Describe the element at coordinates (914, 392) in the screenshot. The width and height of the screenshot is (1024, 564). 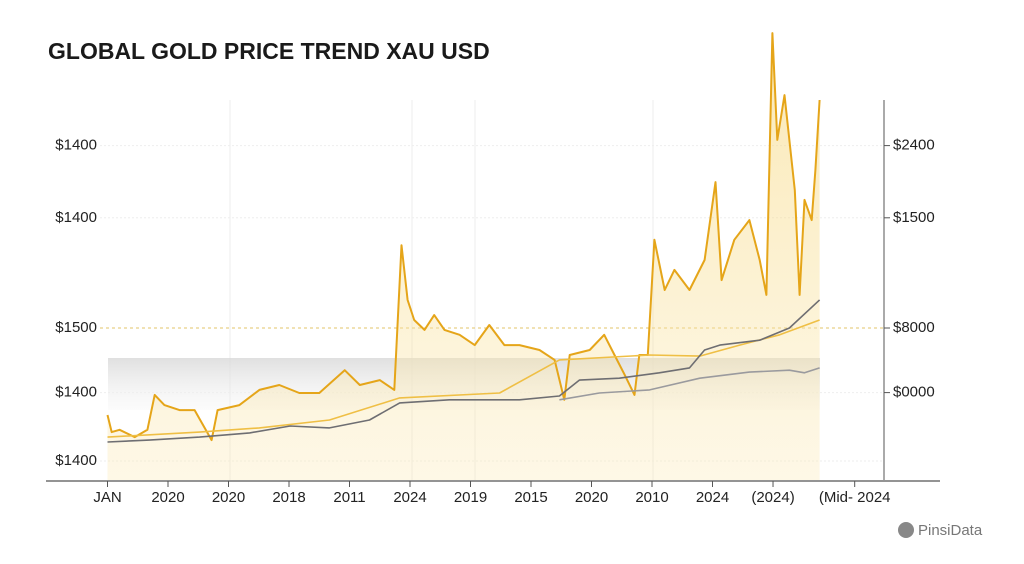
I see `y2-tick-label: $0000` at that location.